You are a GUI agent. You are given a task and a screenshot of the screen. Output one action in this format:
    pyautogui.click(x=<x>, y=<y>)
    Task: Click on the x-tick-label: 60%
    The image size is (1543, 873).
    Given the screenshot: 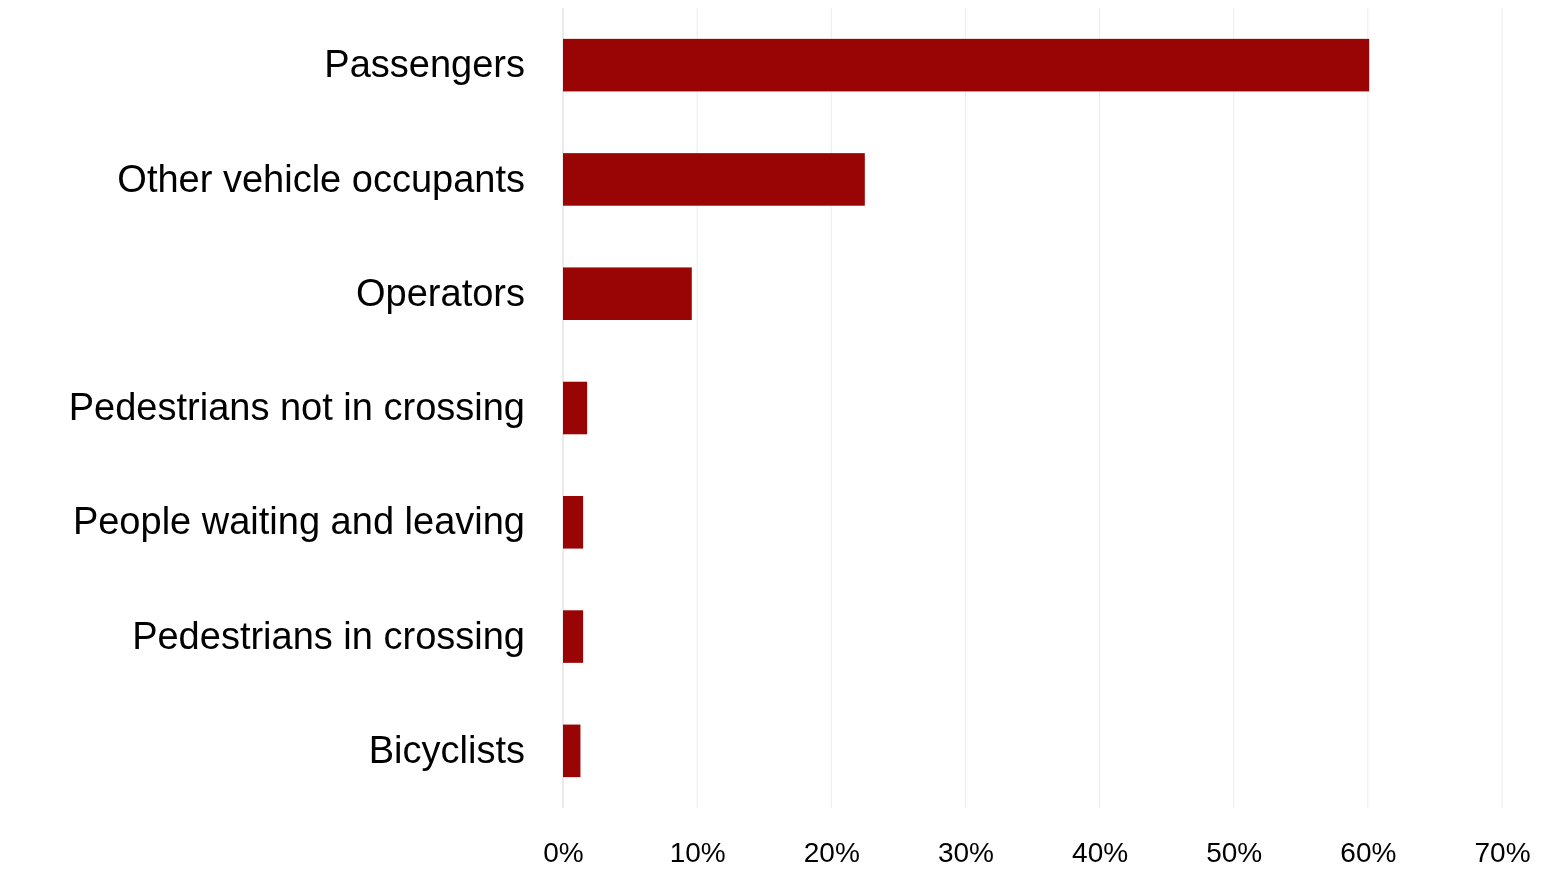 What is the action you would take?
    pyautogui.click(x=1368, y=852)
    